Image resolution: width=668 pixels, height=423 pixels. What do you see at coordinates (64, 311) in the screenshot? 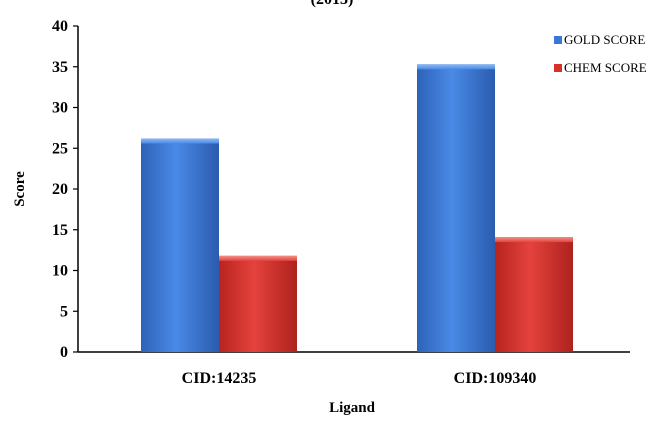
I see `y-tick-label: 5` at bounding box center [64, 311].